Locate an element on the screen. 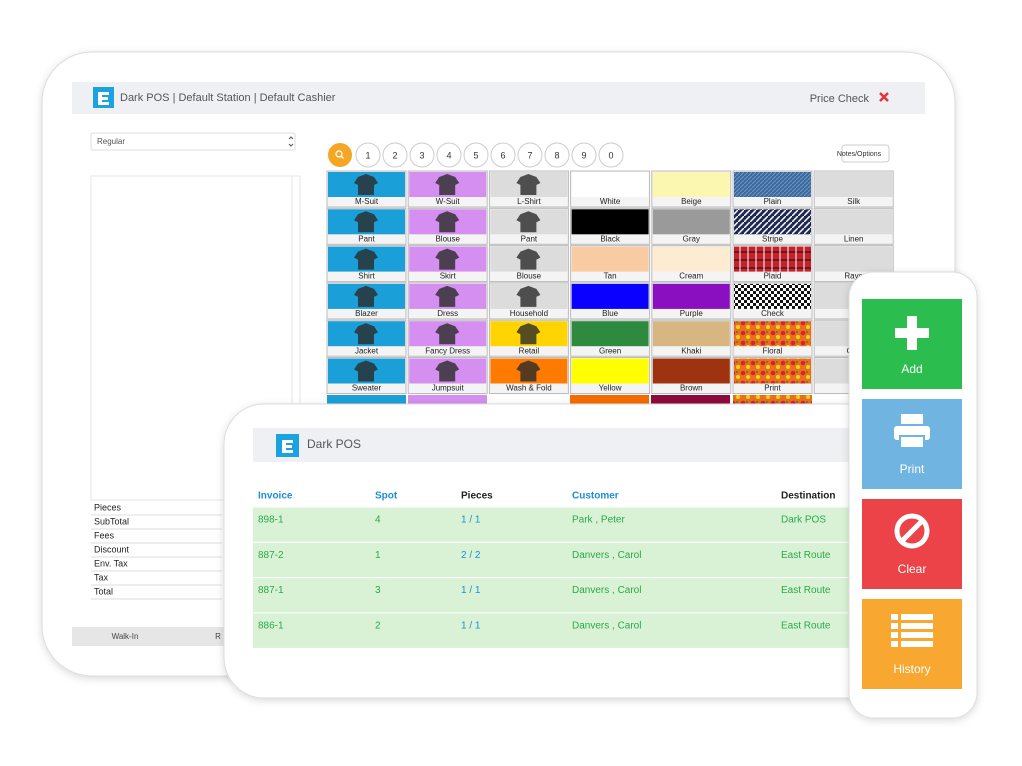  item-label: Khaki is located at coordinates (691, 350).